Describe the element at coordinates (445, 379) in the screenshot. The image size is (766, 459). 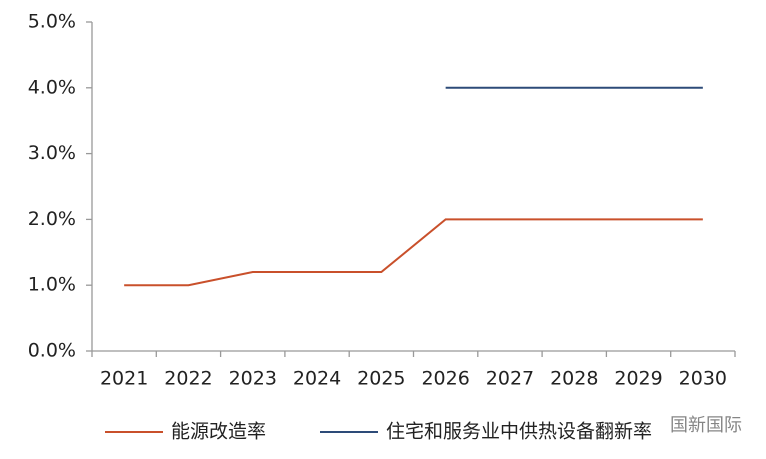
I see `x-tick-label: 2026` at that location.